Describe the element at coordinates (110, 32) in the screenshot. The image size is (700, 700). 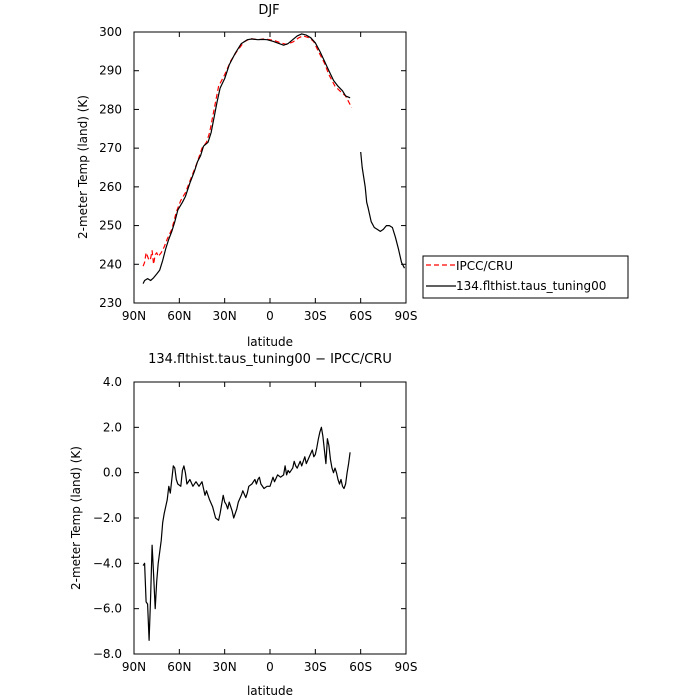
I see `top-y-tick-label: 300` at that location.